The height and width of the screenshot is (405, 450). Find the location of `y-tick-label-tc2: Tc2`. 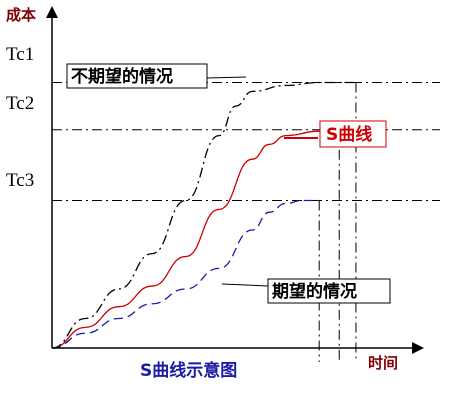

y-tick-label-tc2: Tc2 is located at coordinates (20, 103).